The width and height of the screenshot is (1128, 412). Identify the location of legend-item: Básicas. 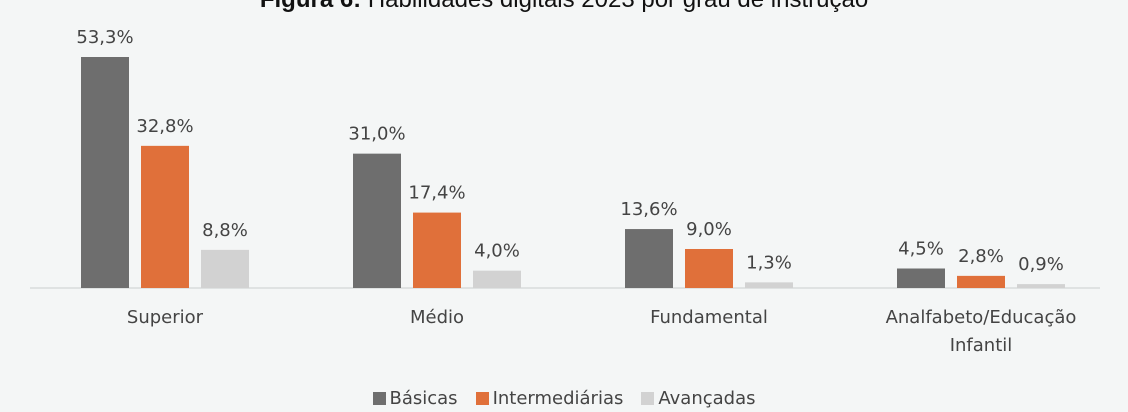
(415, 398).